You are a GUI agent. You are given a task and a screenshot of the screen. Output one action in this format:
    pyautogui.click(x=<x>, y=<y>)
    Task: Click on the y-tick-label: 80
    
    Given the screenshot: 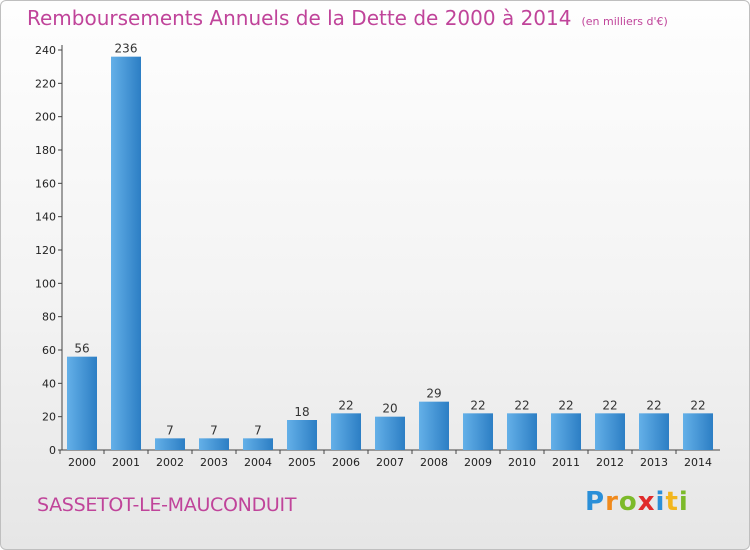 What is the action you would take?
    pyautogui.click(x=49, y=317)
    